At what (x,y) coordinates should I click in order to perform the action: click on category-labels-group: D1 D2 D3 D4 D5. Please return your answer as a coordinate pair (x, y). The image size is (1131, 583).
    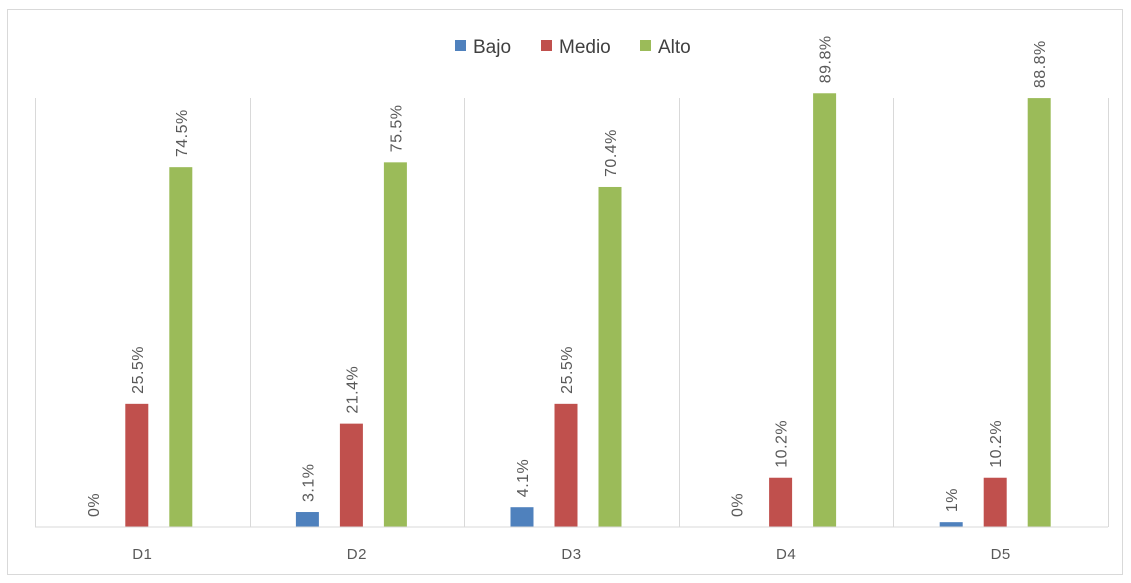
    Looking at the image, I should click on (571, 554).